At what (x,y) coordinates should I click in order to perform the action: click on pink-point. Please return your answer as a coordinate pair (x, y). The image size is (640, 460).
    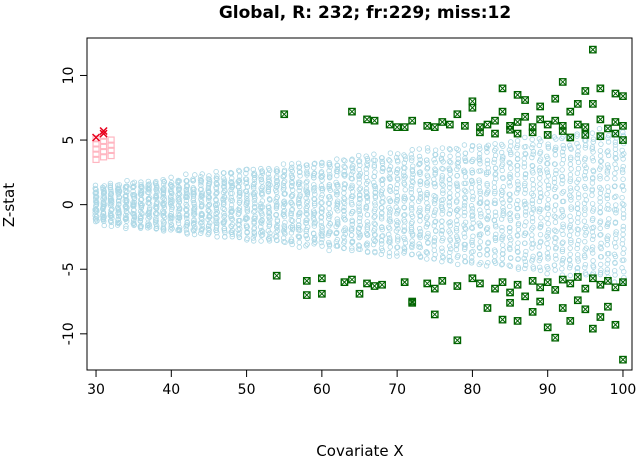
    Looking at the image, I should click on (103, 141).